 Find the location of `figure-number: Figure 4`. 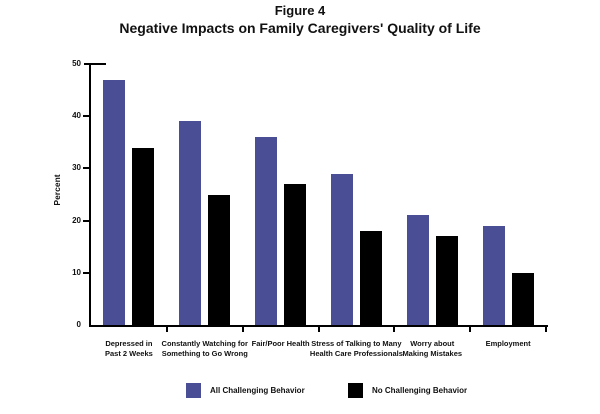

figure-number: Figure 4 is located at coordinates (300, 10).